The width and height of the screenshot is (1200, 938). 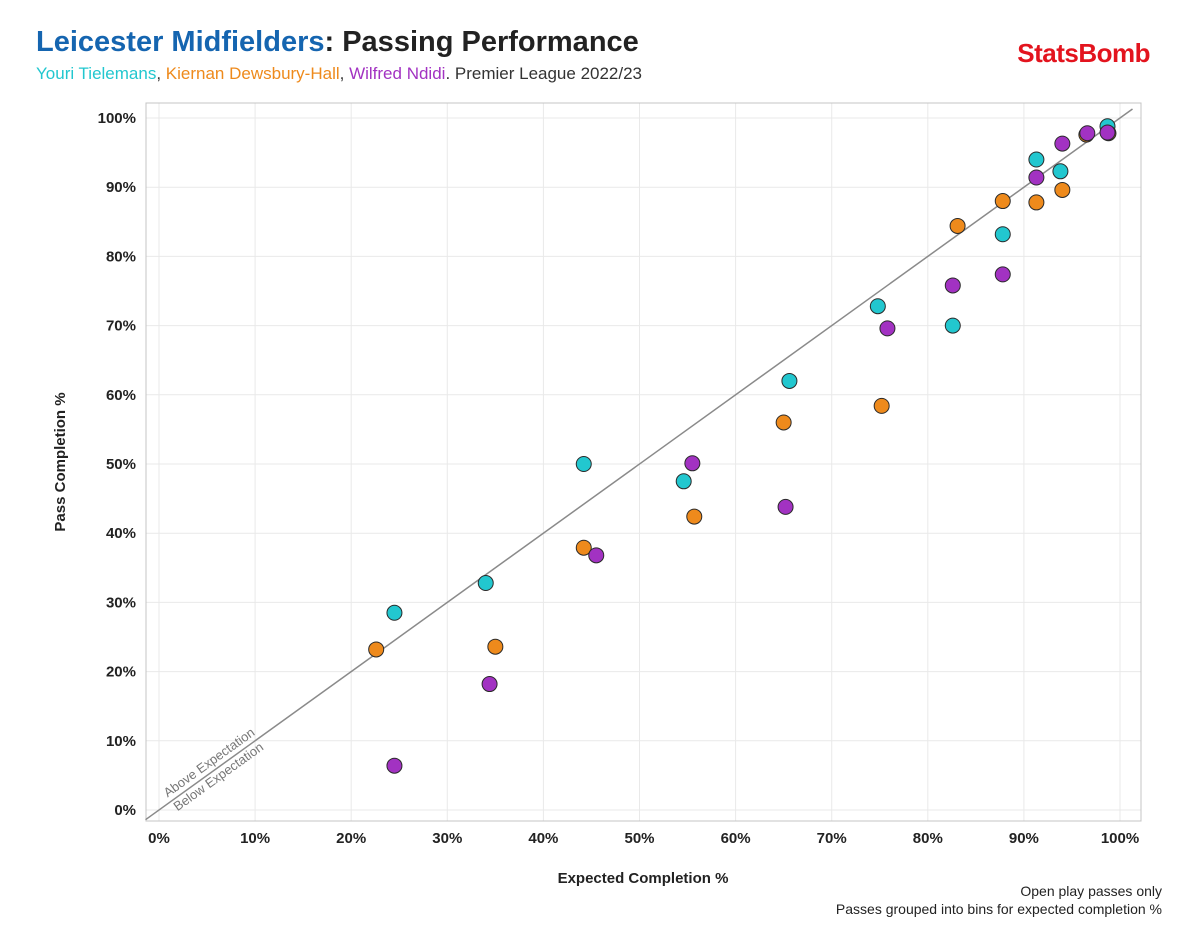 What do you see at coordinates (121, 464) in the screenshot?
I see `y-tick-label: 50%` at bounding box center [121, 464].